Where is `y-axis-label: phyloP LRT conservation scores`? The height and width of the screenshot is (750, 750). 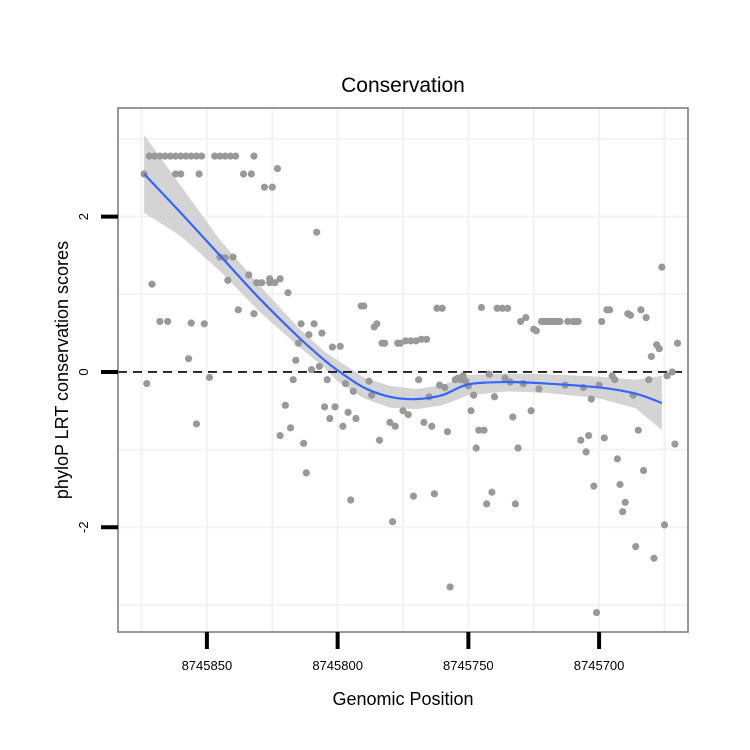 y-axis-label: phyloP LRT conservation scores is located at coordinates (62, 370).